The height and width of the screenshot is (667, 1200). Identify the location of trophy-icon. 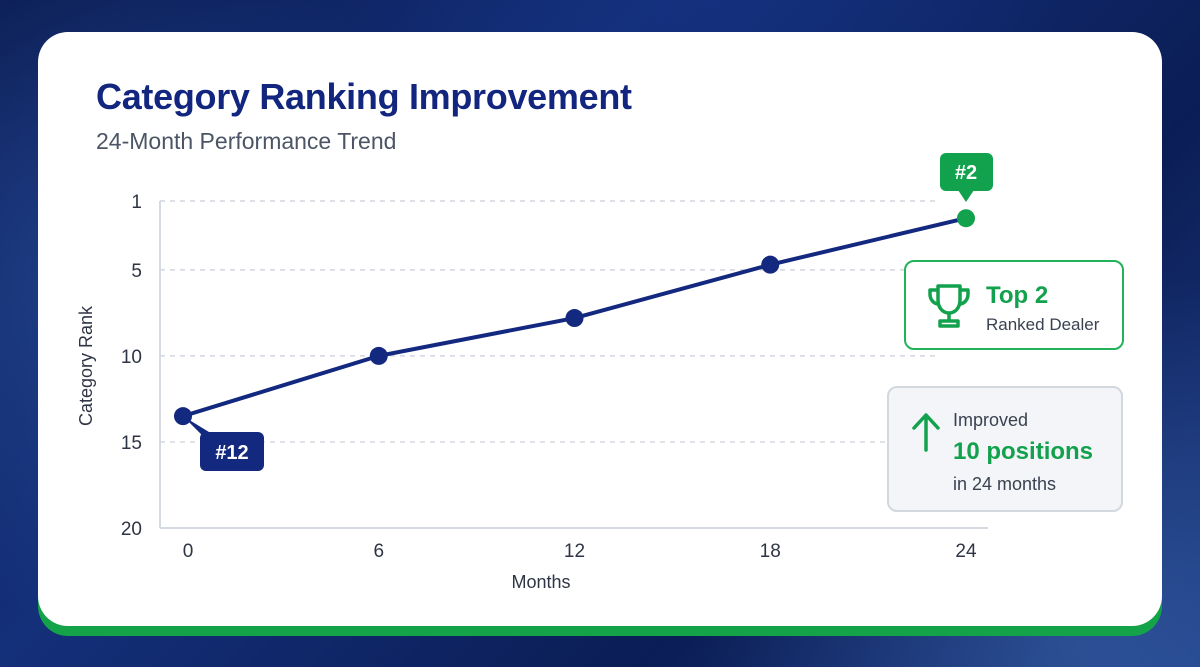
(949, 306).